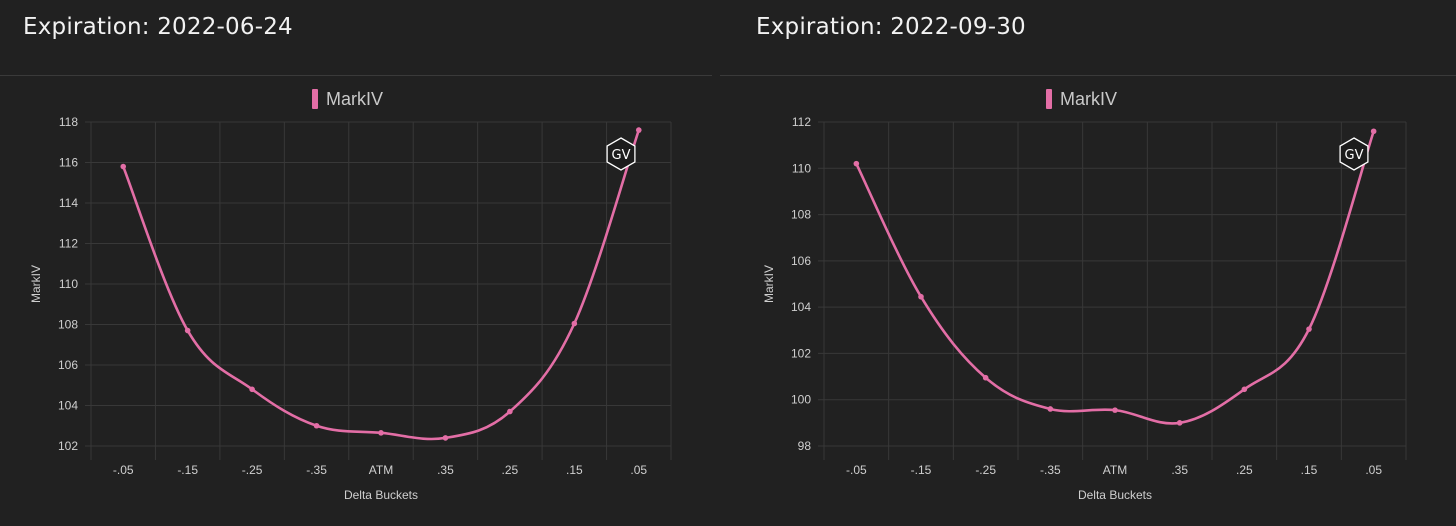 This screenshot has height=526, width=1456. Describe the element at coordinates (68, 203) in the screenshot. I see `y-tick-label: 114` at that location.